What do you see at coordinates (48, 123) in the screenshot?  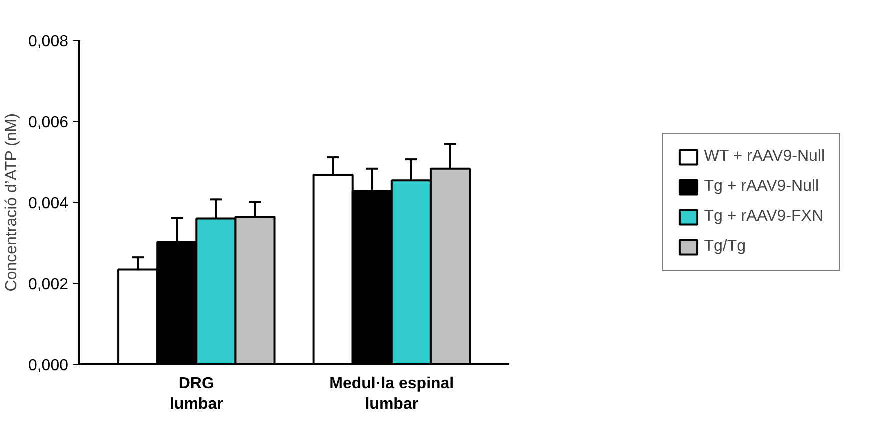 I see `y-tick-label: 0,006` at bounding box center [48, 123].